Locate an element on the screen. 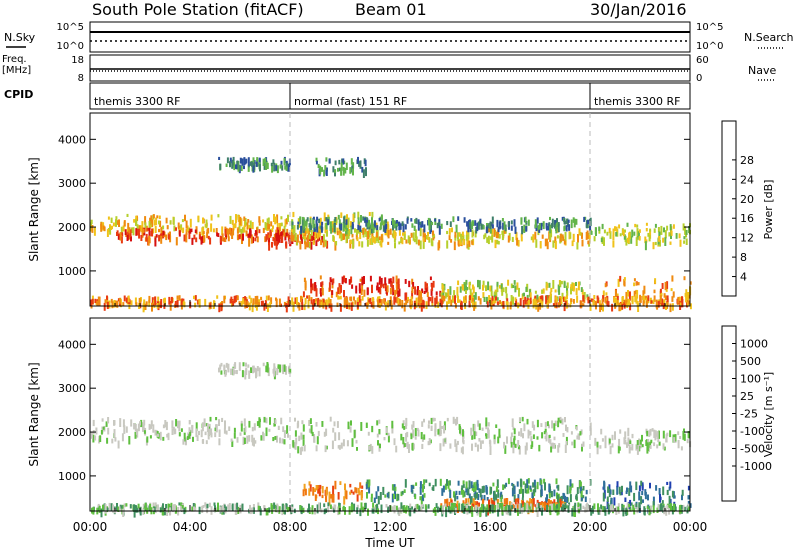 This screenshot has height=554, width=800. nsearch-tick-bottom: 10^0 is located at coordinates (709, 46).